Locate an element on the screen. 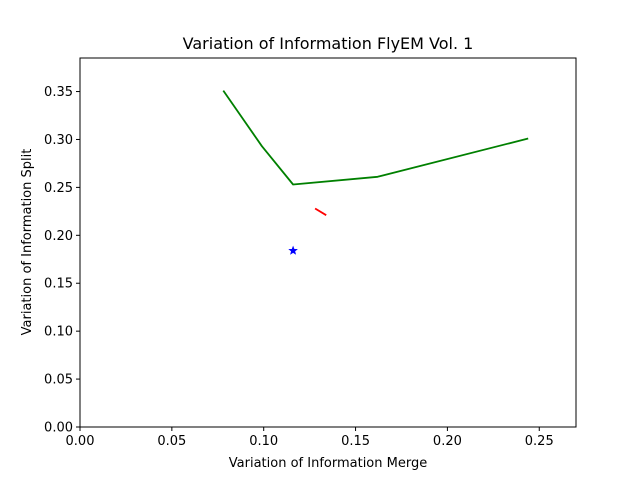 The image size is (640, 480). chart-title: Variation of Information FlyEM Vol. 1 is located at coordinates (328, 43).